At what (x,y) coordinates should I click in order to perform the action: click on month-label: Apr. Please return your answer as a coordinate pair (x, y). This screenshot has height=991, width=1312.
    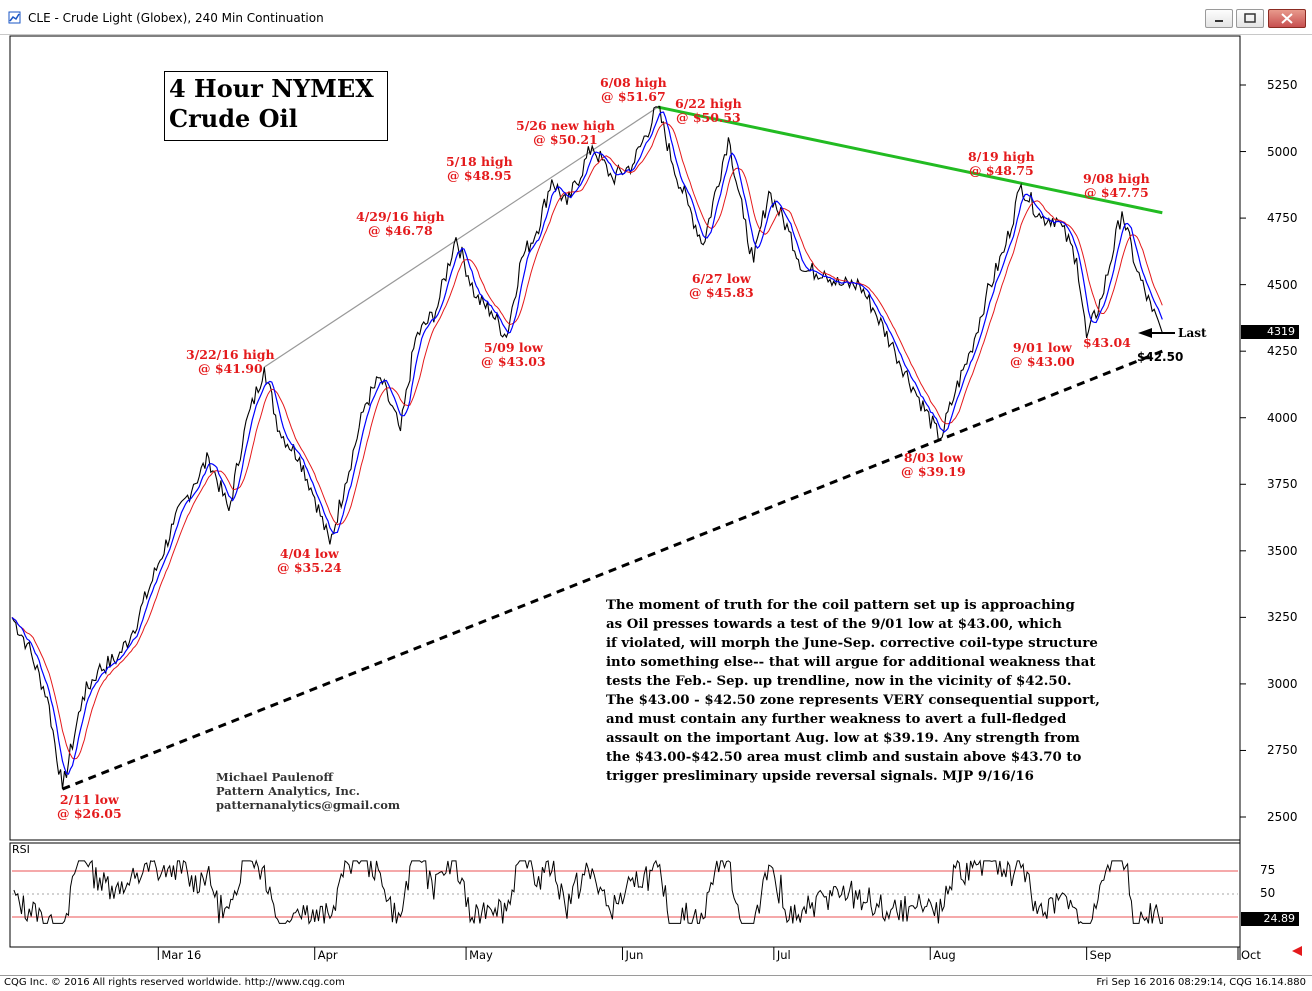
    Looking at the image, I should click on (327, 955).